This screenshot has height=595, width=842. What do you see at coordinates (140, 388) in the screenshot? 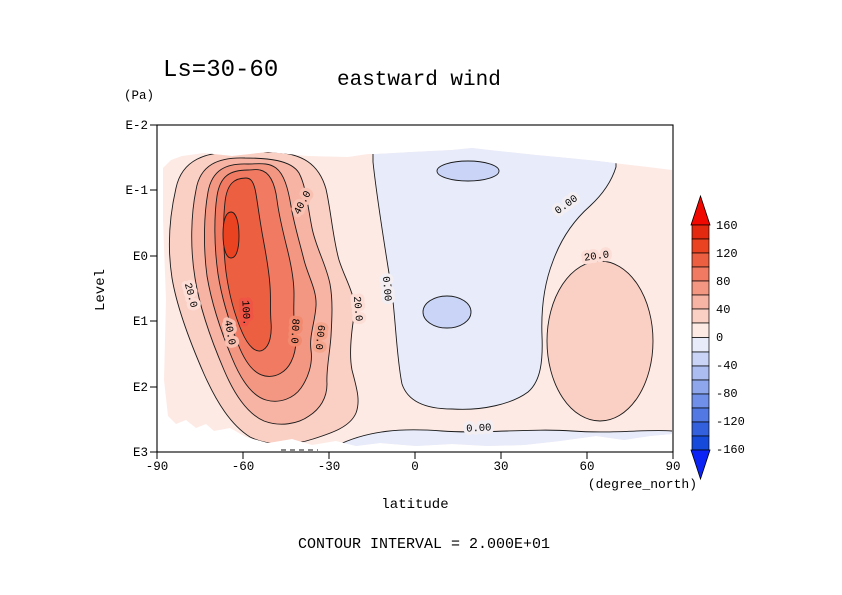
I see `y-tick-label: E2` at bounding box center [140, 388].